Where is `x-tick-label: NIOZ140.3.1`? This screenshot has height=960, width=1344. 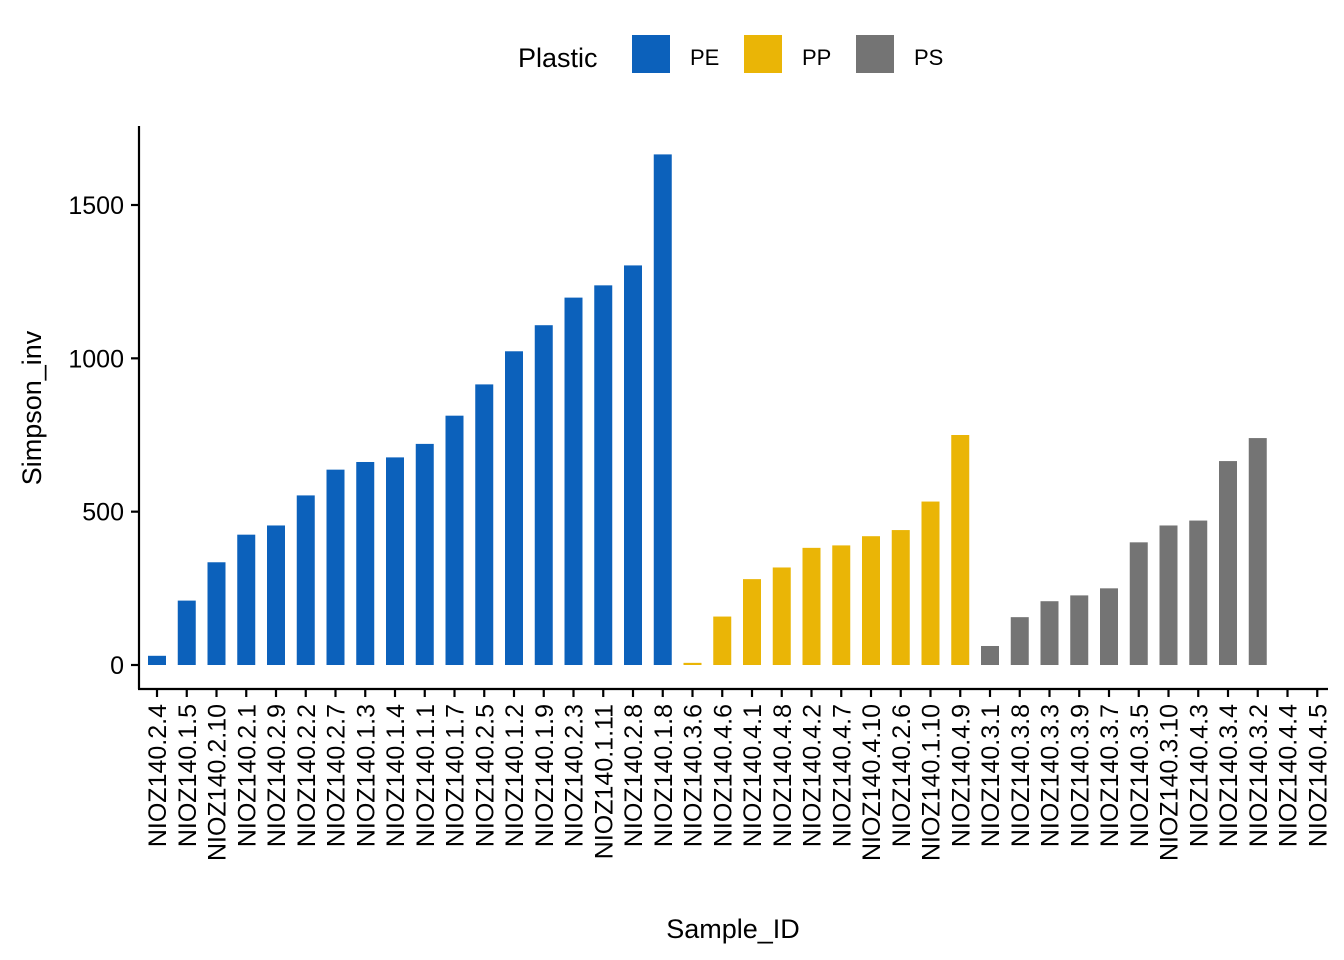 x-tick-label: NIOZ140.3.1 is located at coordinates (991, 775).